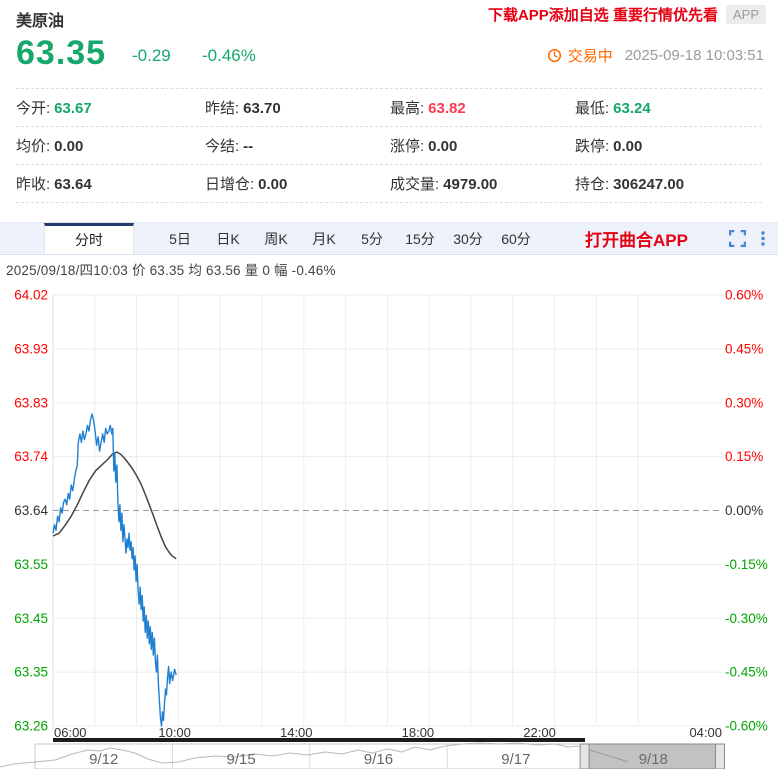  I want to click on y-axis-price-label: 63.26, so click(31, 726).